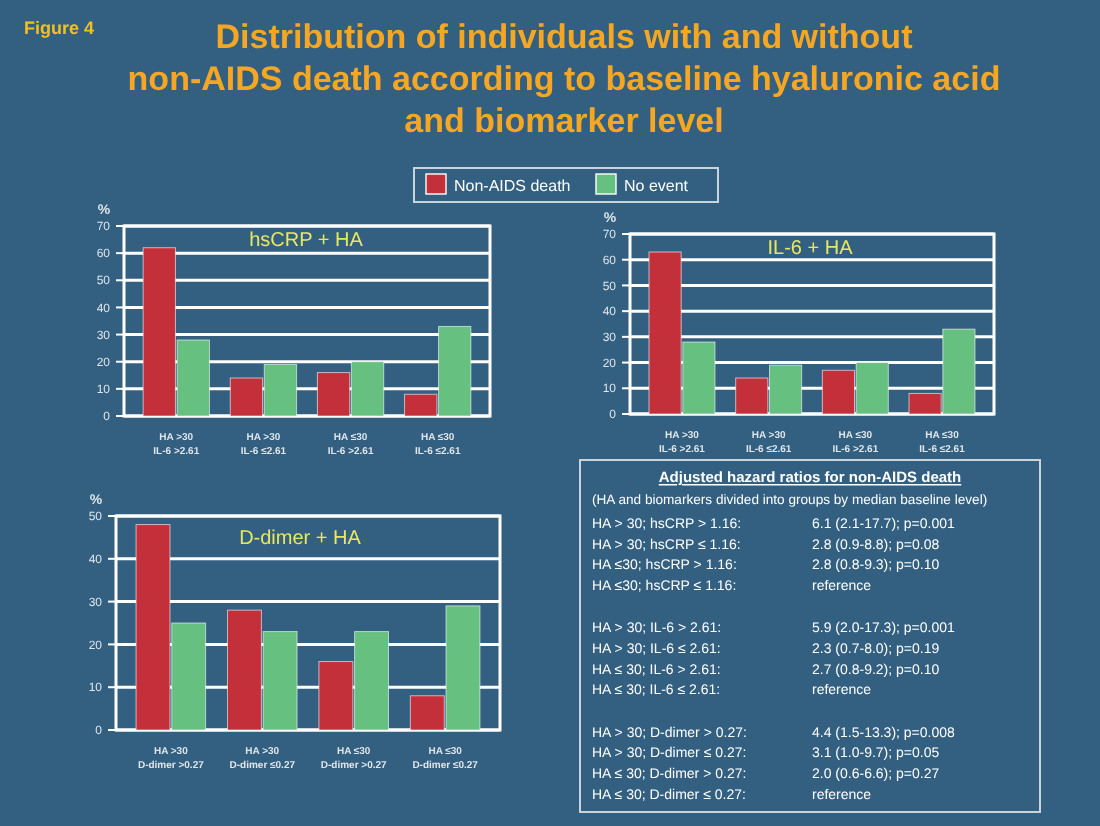 This screenshot has height=826, width=1100. Describe the element at coordinates (300, 539) in the screenshot. I see `text: D-dimer + HA` at that location.